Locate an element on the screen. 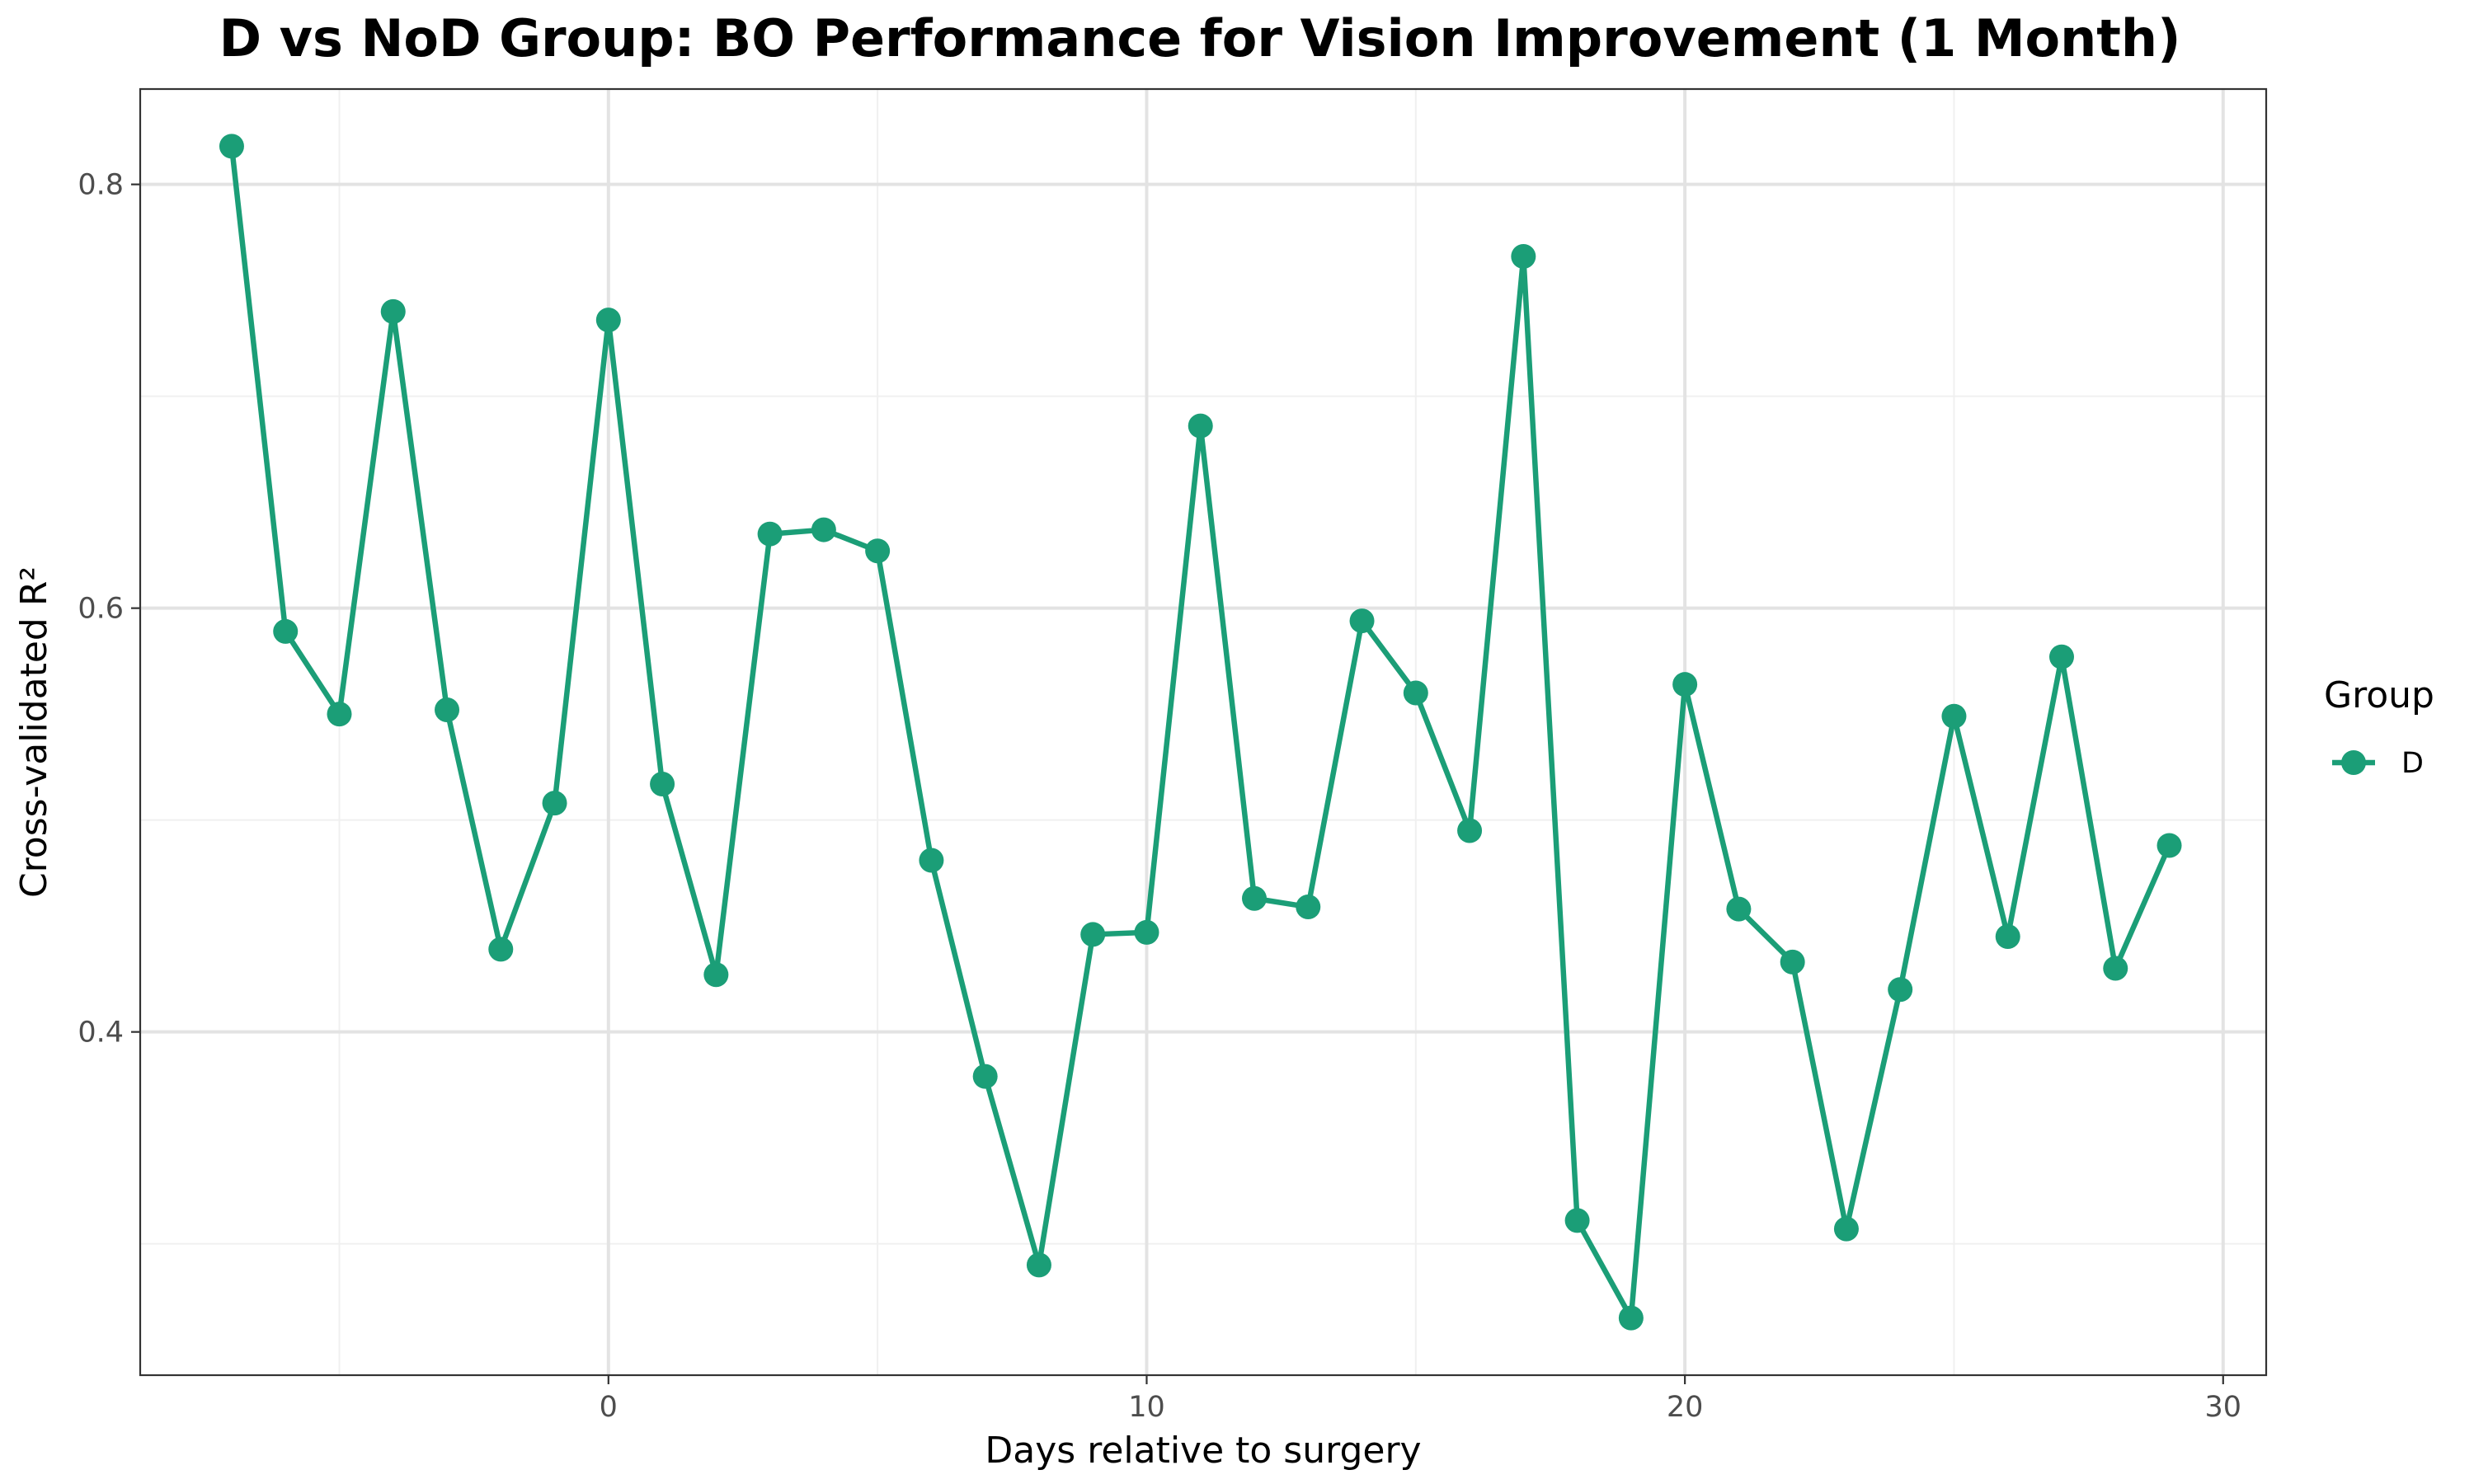  x-tick-label: 20 is located at coordinates (1685, 1407).